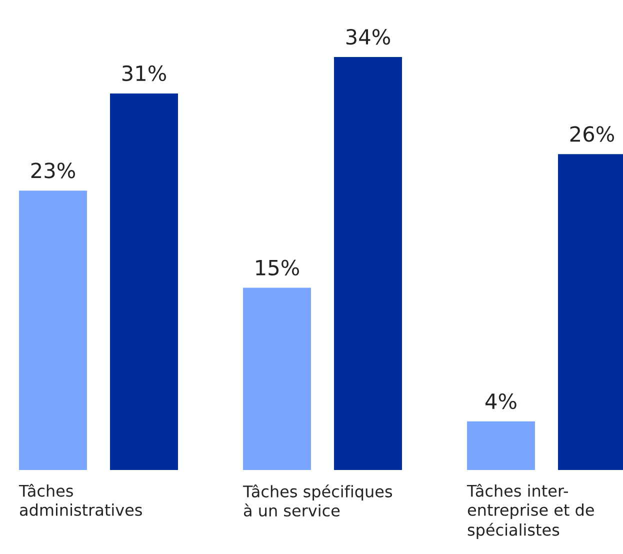 The width and height of the screenshot is (623, 554). I want to click on data-label: 34%, so click(368, 36).